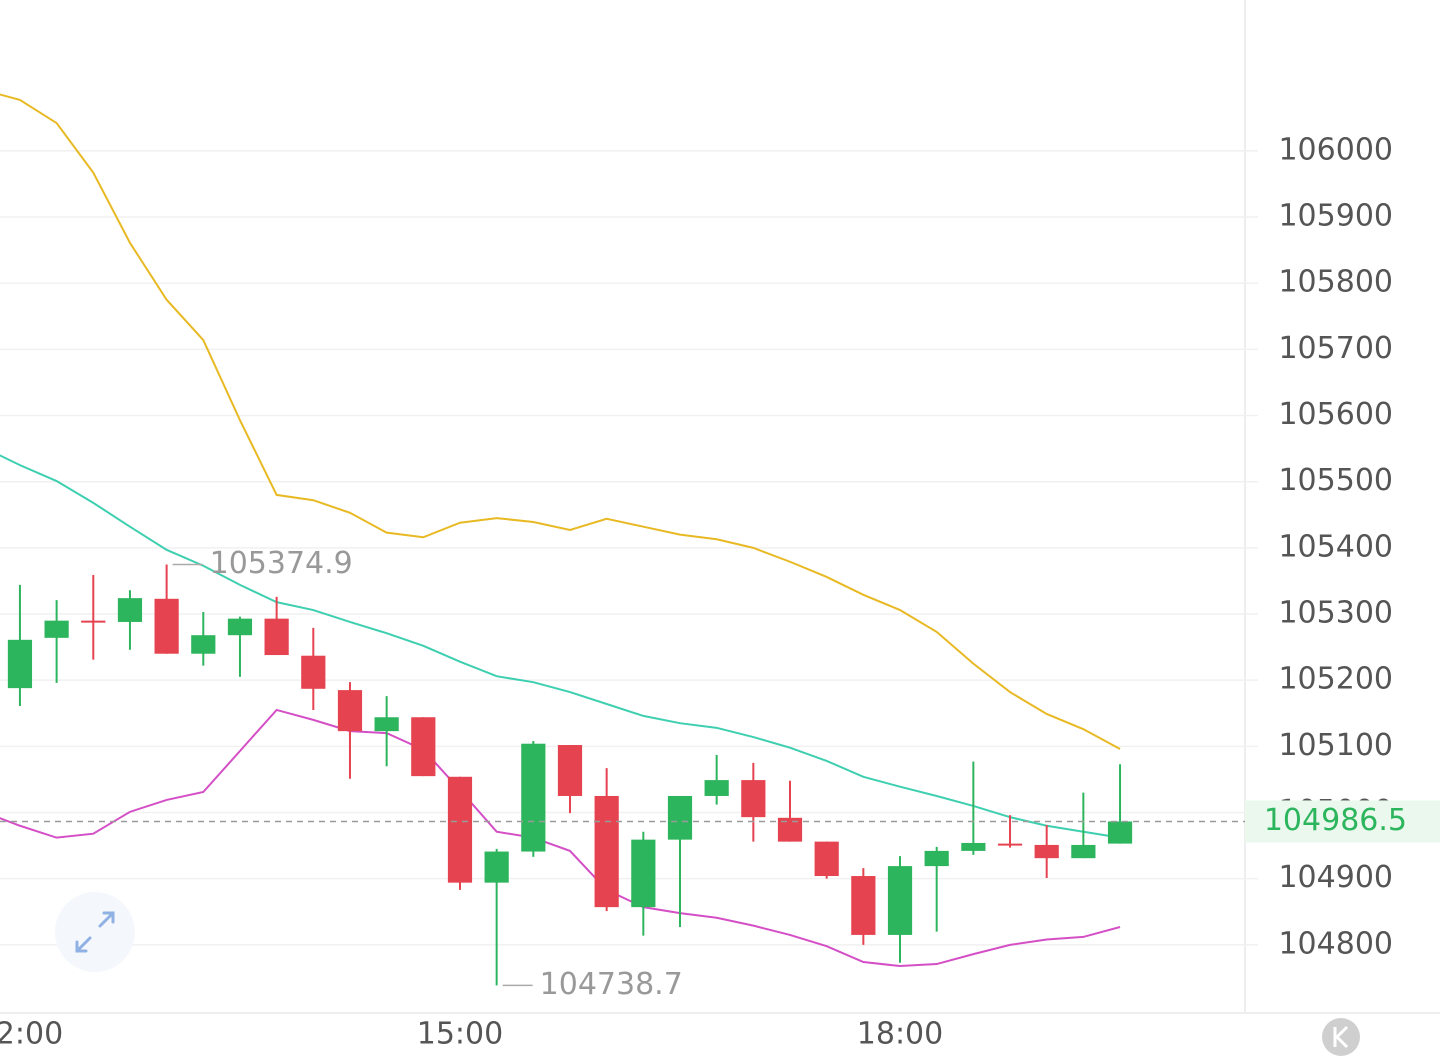 The height and width of the screenshot is (1060, 1440). Describe the element at coordinates (1335, 282) in the screenshot. I see `y-tick-label: 105800` at that location.